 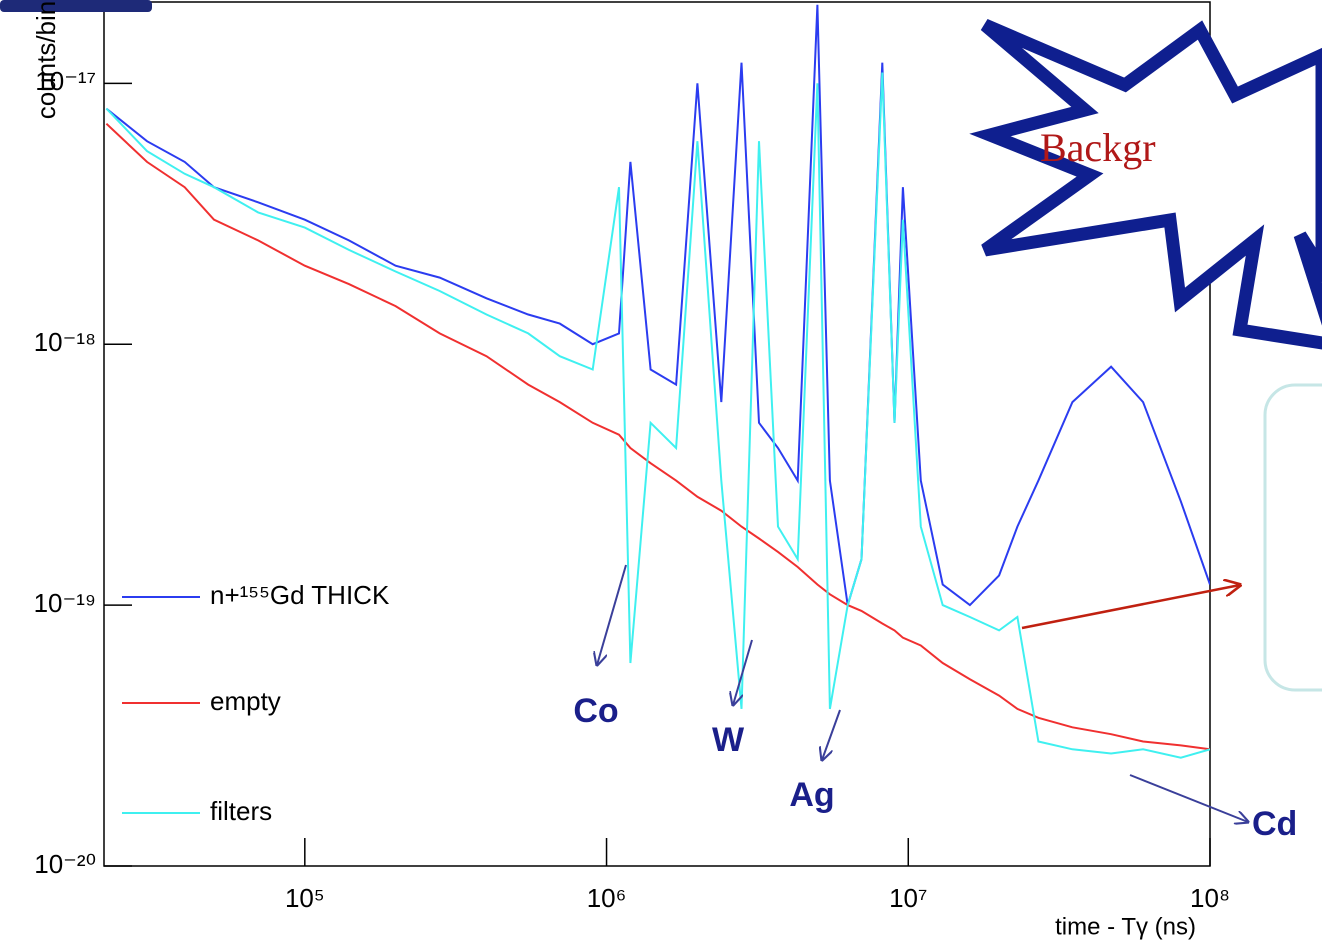 What do you see at coordinates (1292, 537) in the screenshot?
I see `callout-box` at bounding box center [1292, 537].